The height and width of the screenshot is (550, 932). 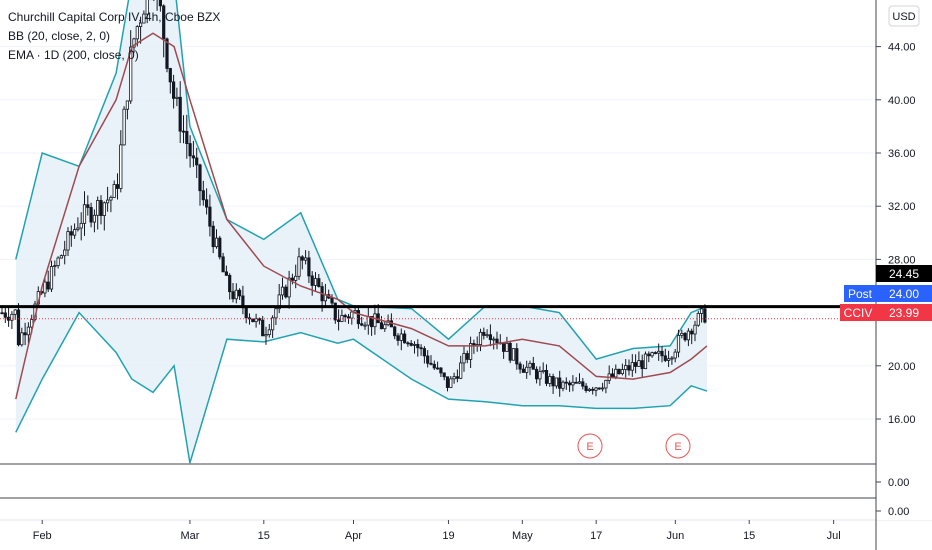 I want to click on indicator-bb-label: BB (20, close, 2, 0), so click(x=59, y=36).